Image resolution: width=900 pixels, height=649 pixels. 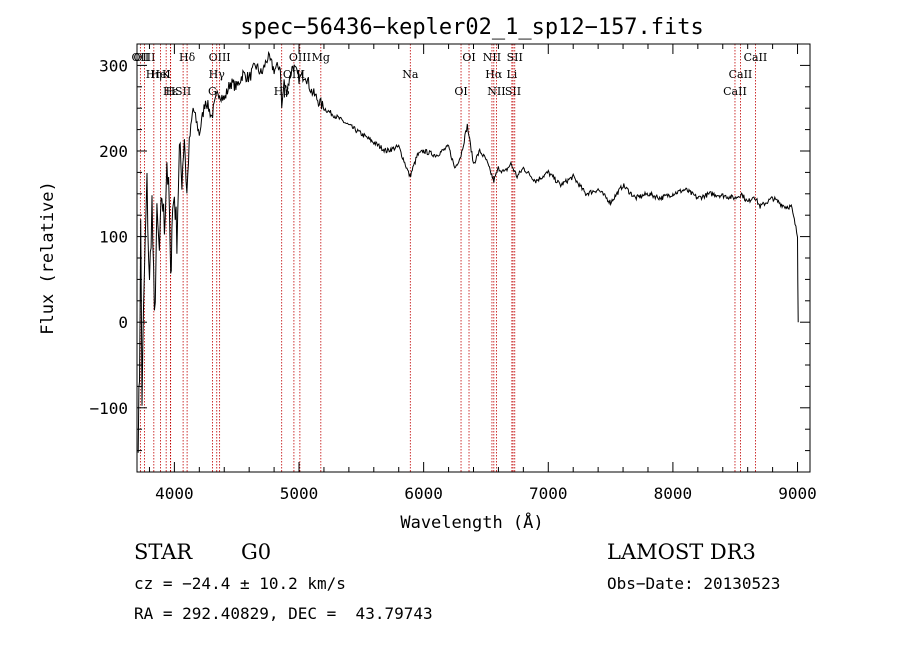 I want to click on x-tick-label-5000: 5000, so click(x=299, y=493).